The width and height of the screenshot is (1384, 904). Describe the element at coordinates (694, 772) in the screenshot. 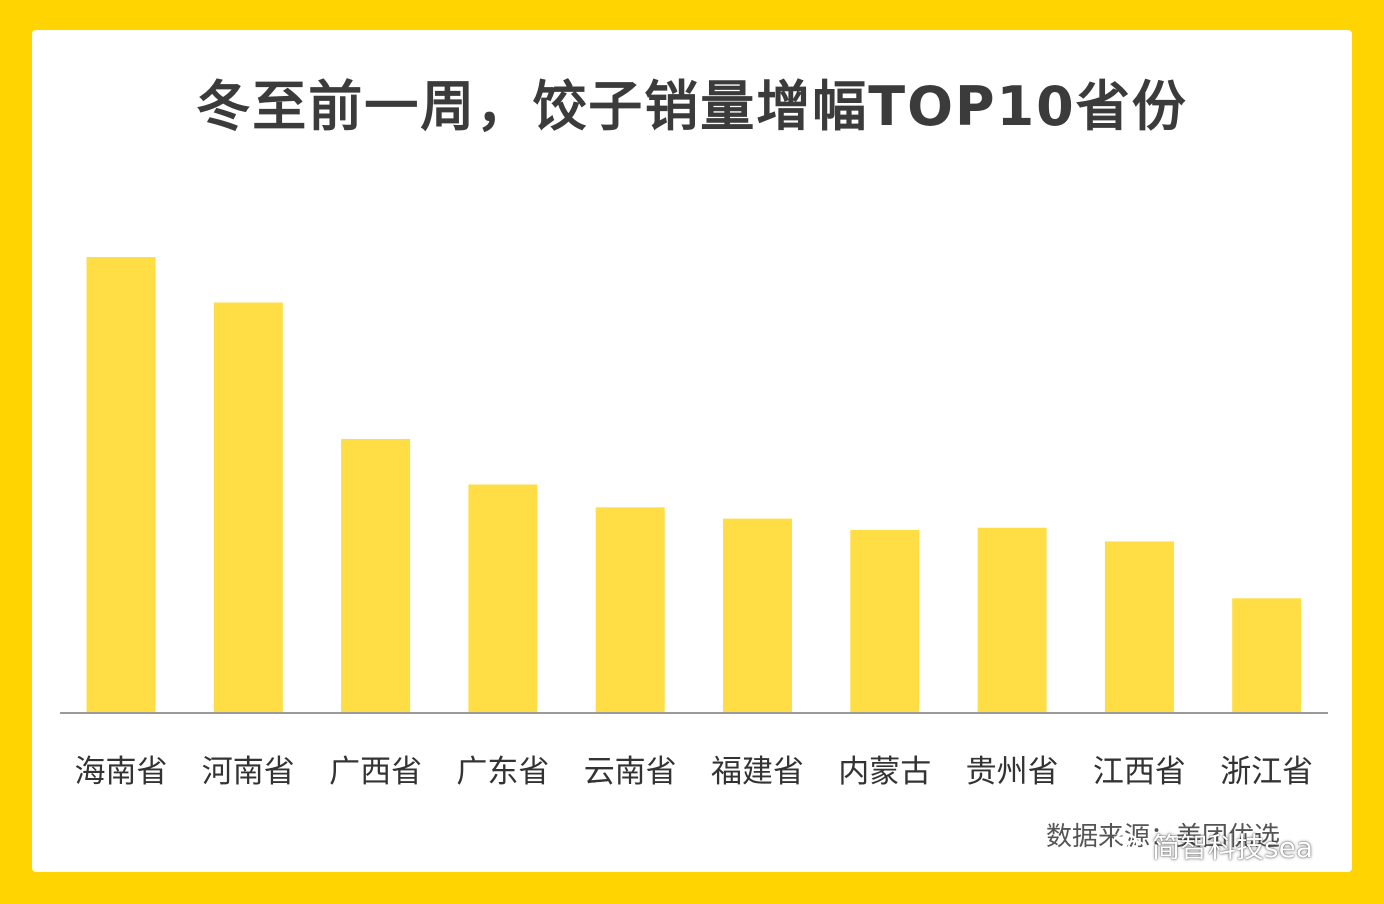

I see `x-tick-labels: 海南省 河南省 广西省 广东省 云南省 福建省 内蒙古 贵州省 江西省 浙江省` at that location.